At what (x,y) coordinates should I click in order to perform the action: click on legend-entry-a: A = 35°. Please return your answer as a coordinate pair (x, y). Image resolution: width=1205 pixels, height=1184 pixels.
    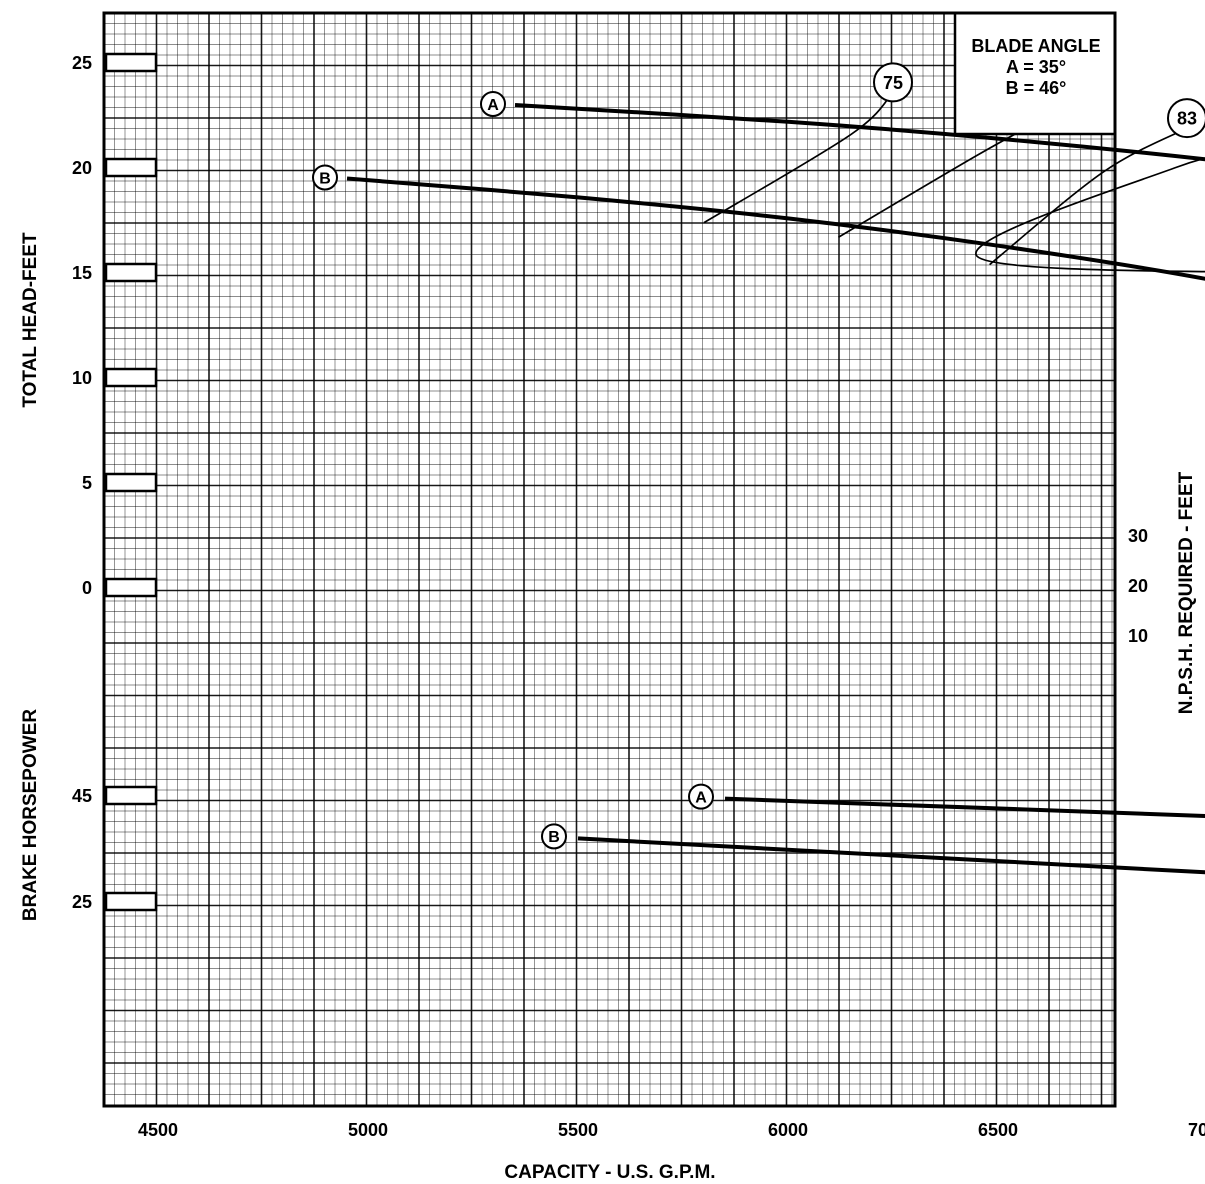
    Looking at the image, I should click on (1036, 67).